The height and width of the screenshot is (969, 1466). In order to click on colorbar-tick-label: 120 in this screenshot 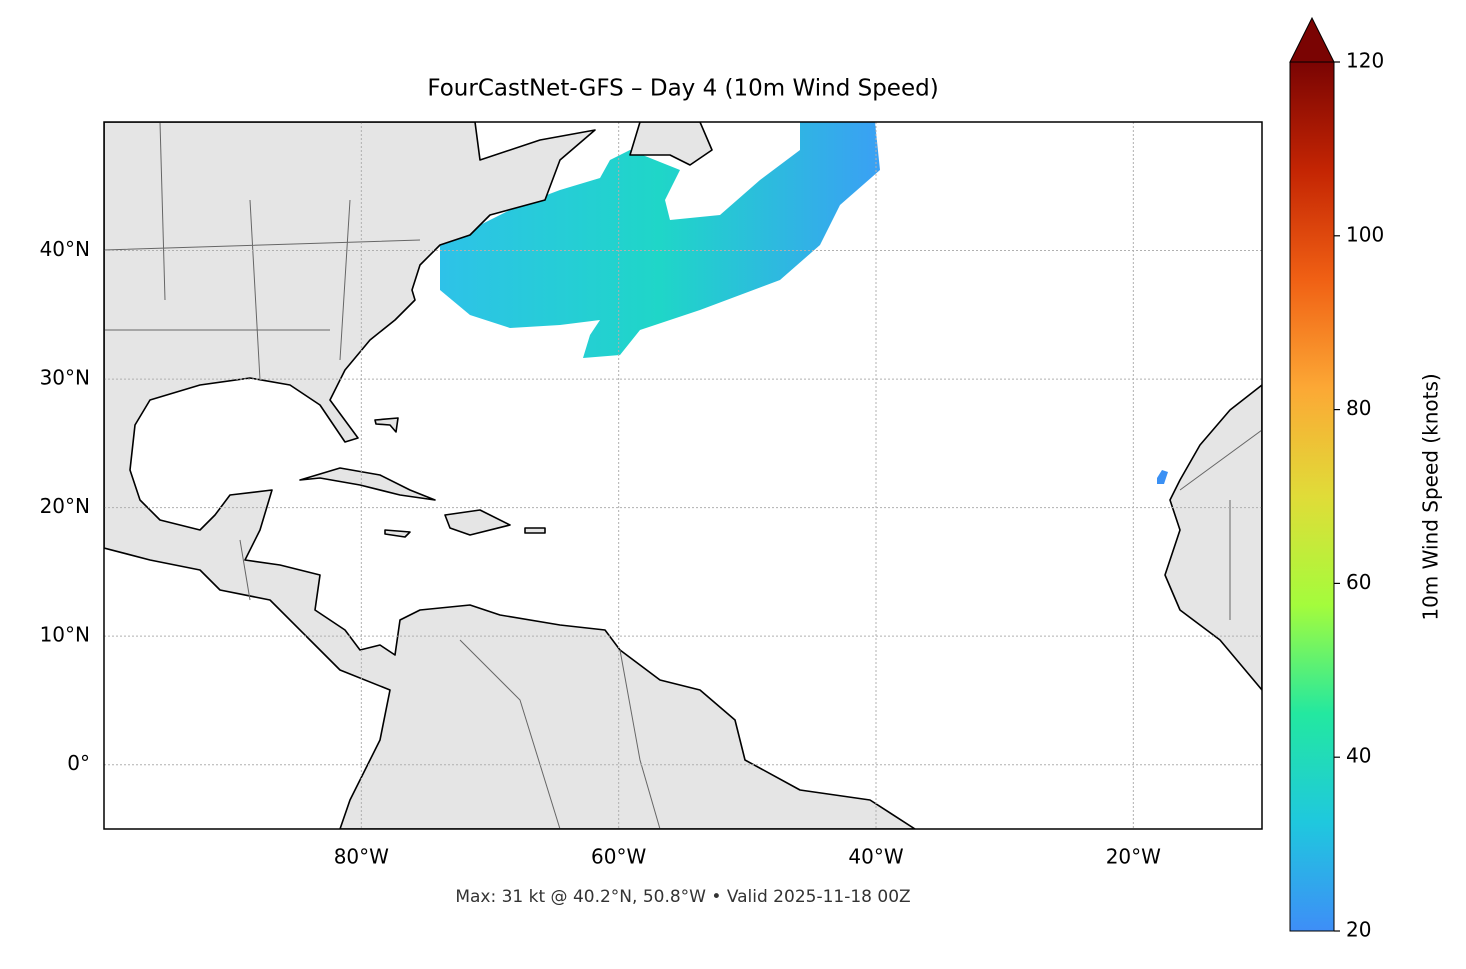, I will do `click(1365, 61)`.